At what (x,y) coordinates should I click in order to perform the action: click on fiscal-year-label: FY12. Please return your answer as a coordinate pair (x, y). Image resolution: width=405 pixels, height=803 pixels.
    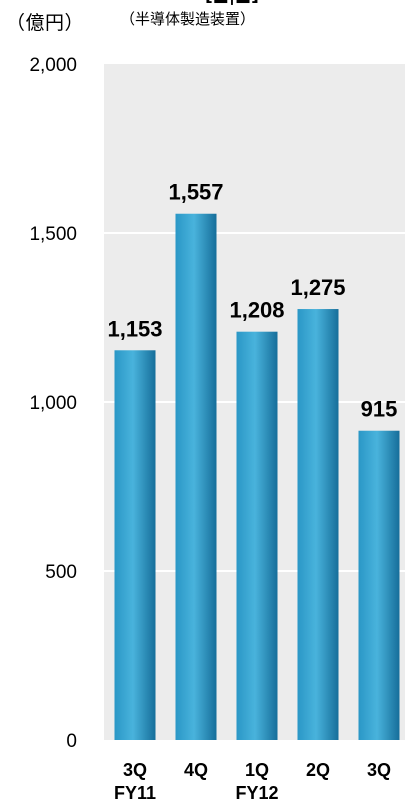
    Looking at the image, I should click on (256, 793).